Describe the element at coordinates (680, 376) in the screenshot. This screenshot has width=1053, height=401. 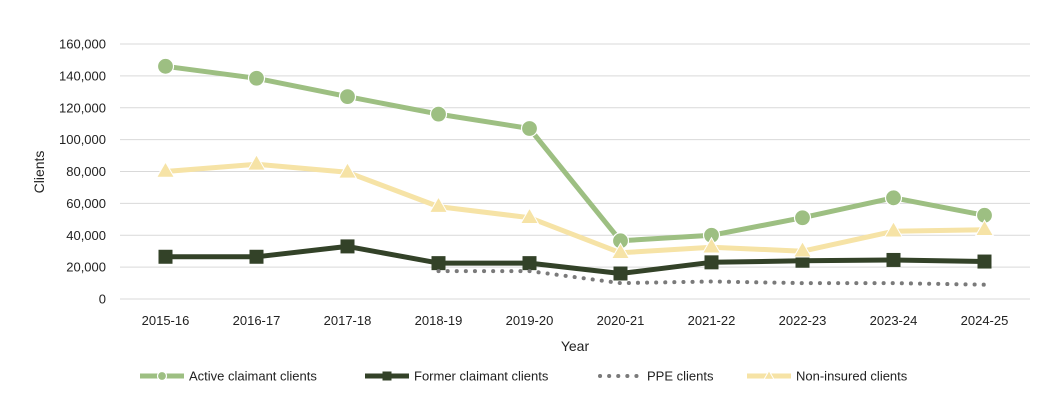
I see `legend-label: PPE clients` at that location.